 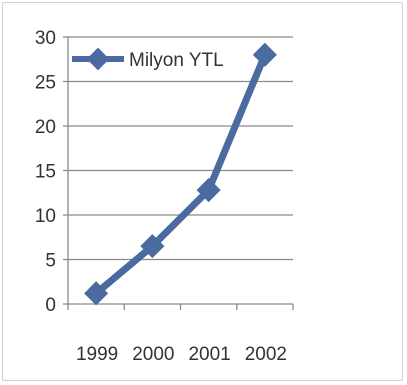 I want to click on x-tick-labels: 1999 2000 2001 2002, so click(x=181, y=354).